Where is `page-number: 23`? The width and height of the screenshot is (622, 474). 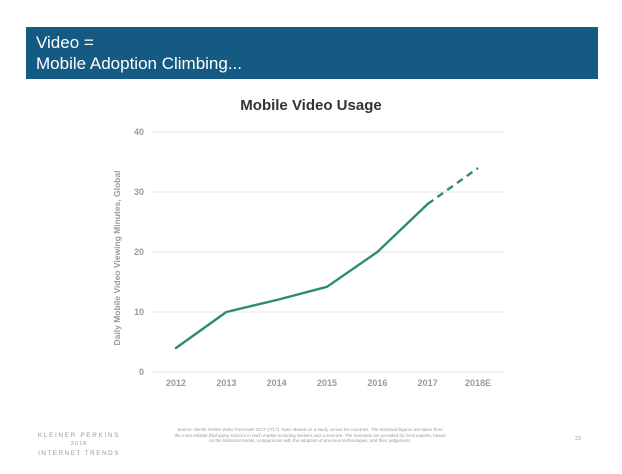 page-number: 23 is located at coordinates (578, 439).